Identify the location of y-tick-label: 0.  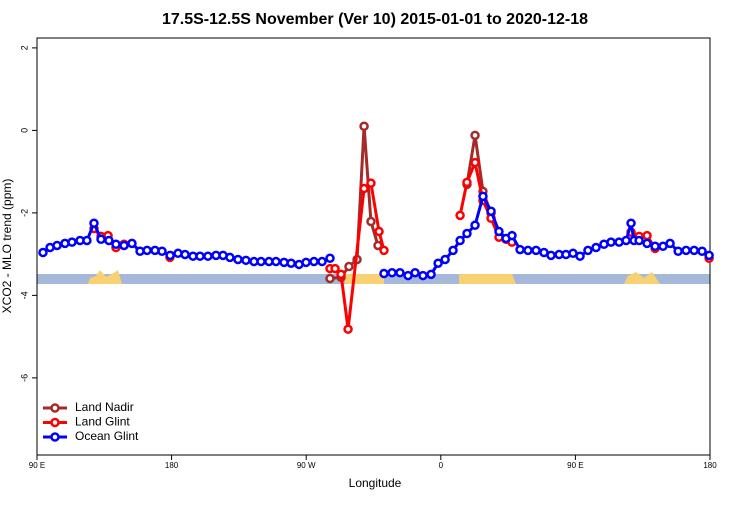
(24, 130).